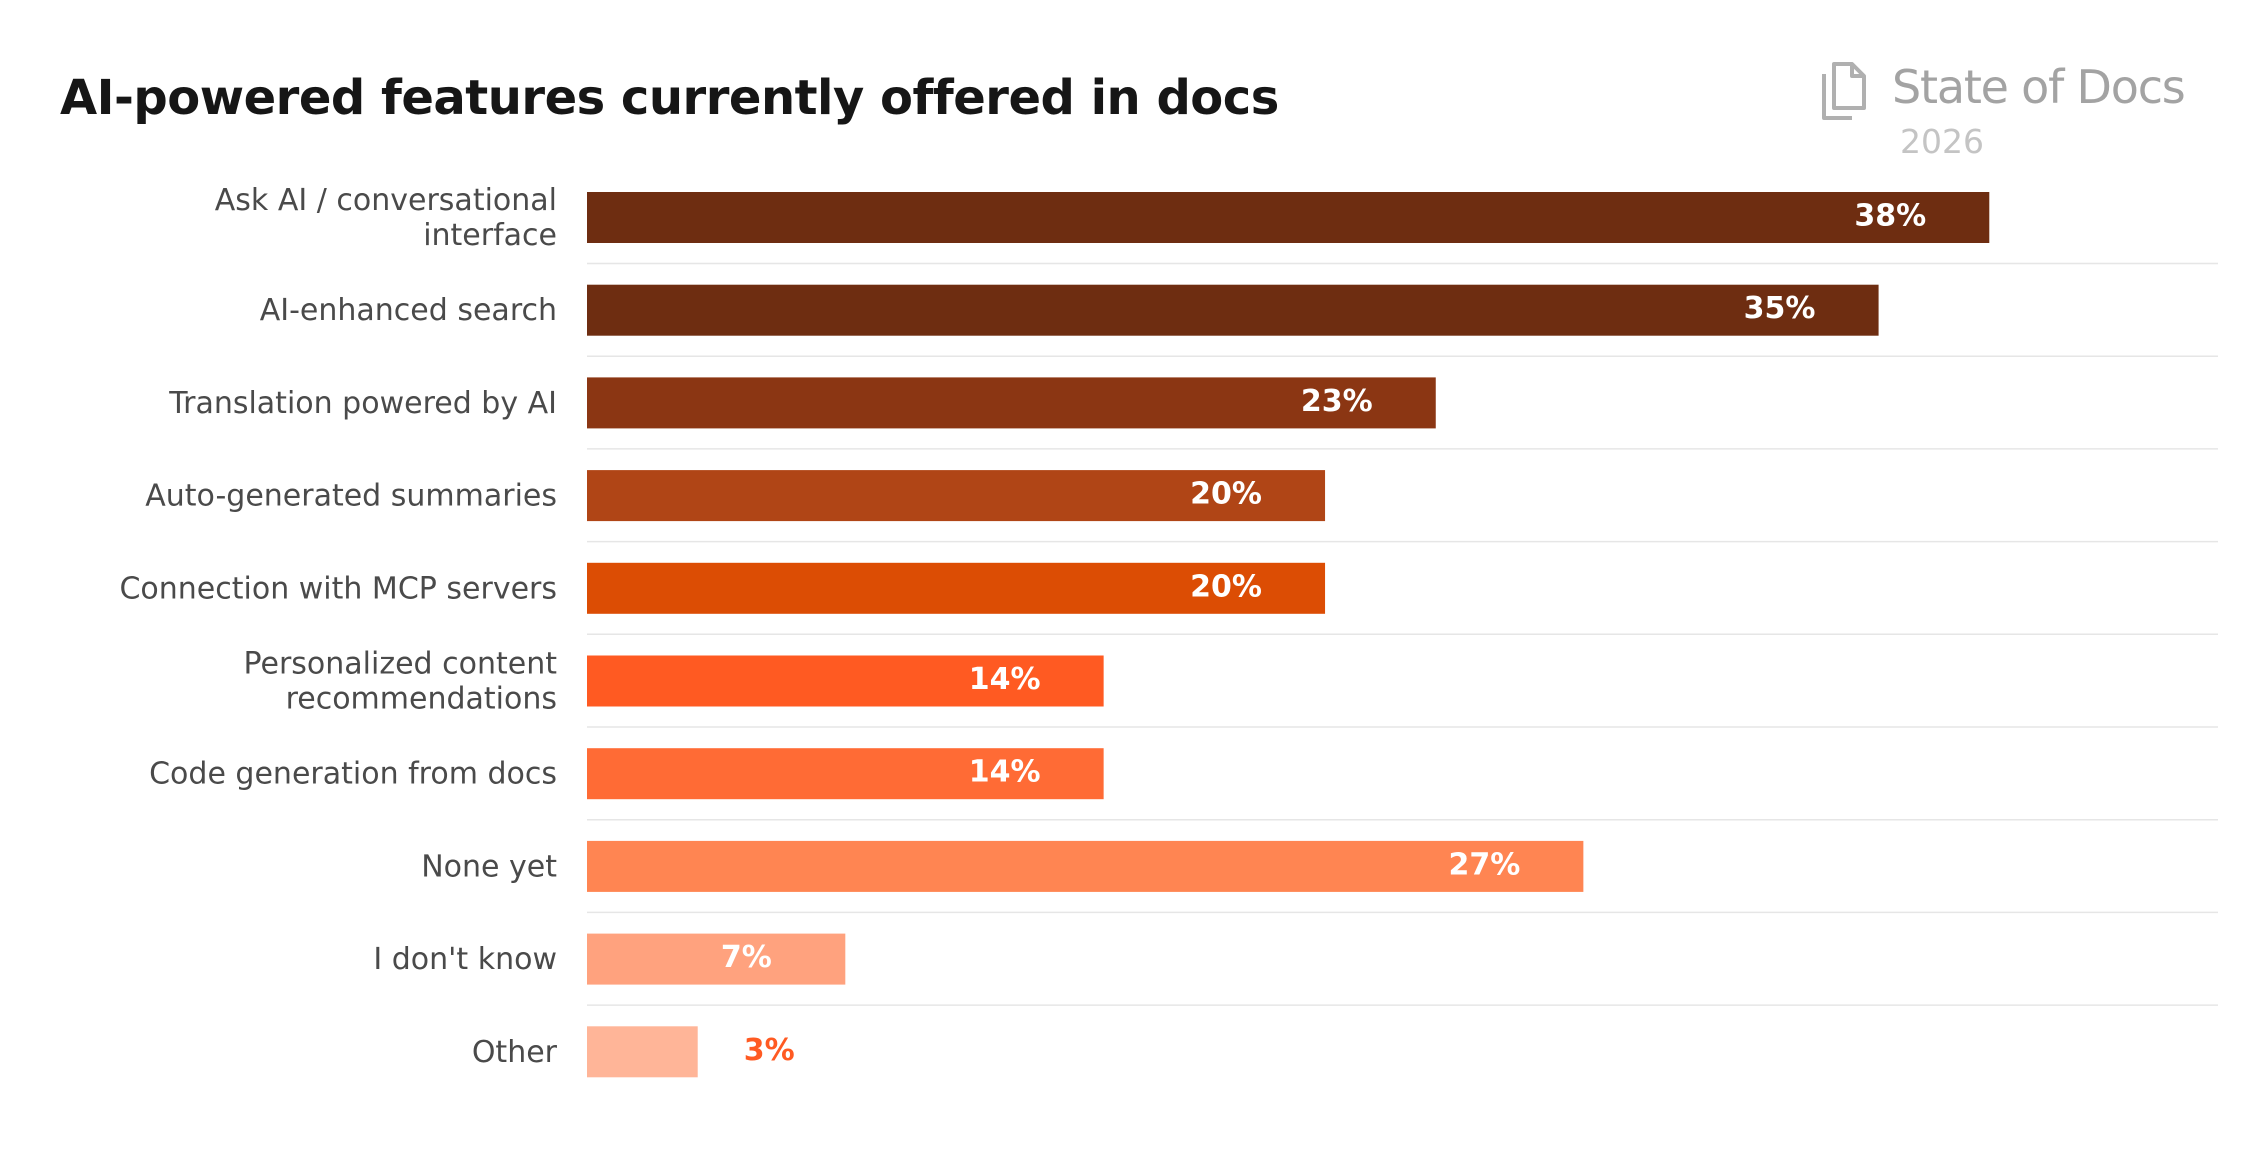 This screenshot has width=2264, height=1176. I want to click on document-stack-icon, so click(1844, 91).